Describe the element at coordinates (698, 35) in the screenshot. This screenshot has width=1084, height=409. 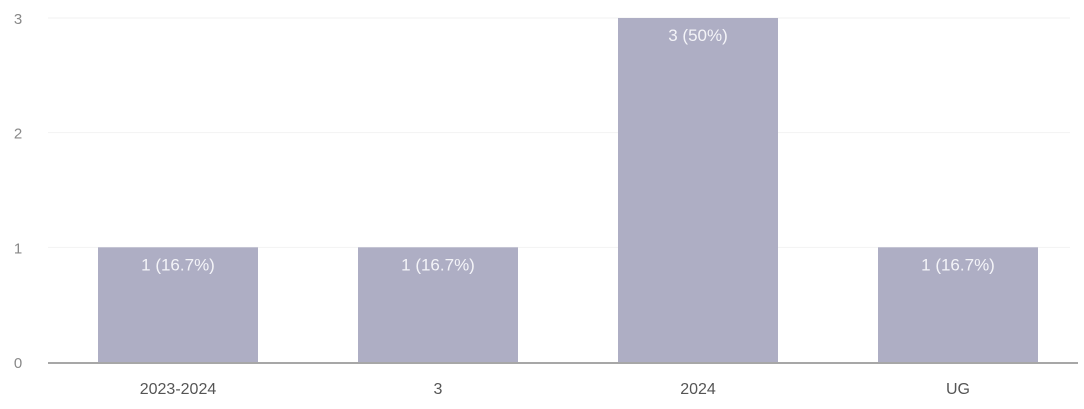
I see `bar-data-label: 3 (50%)` at that location.